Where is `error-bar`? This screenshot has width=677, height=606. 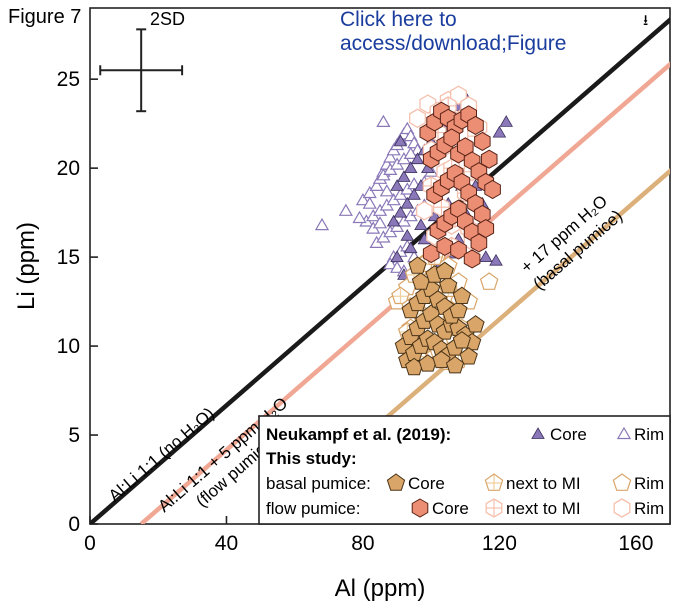 error-bar is located at coordinates (141, 70).